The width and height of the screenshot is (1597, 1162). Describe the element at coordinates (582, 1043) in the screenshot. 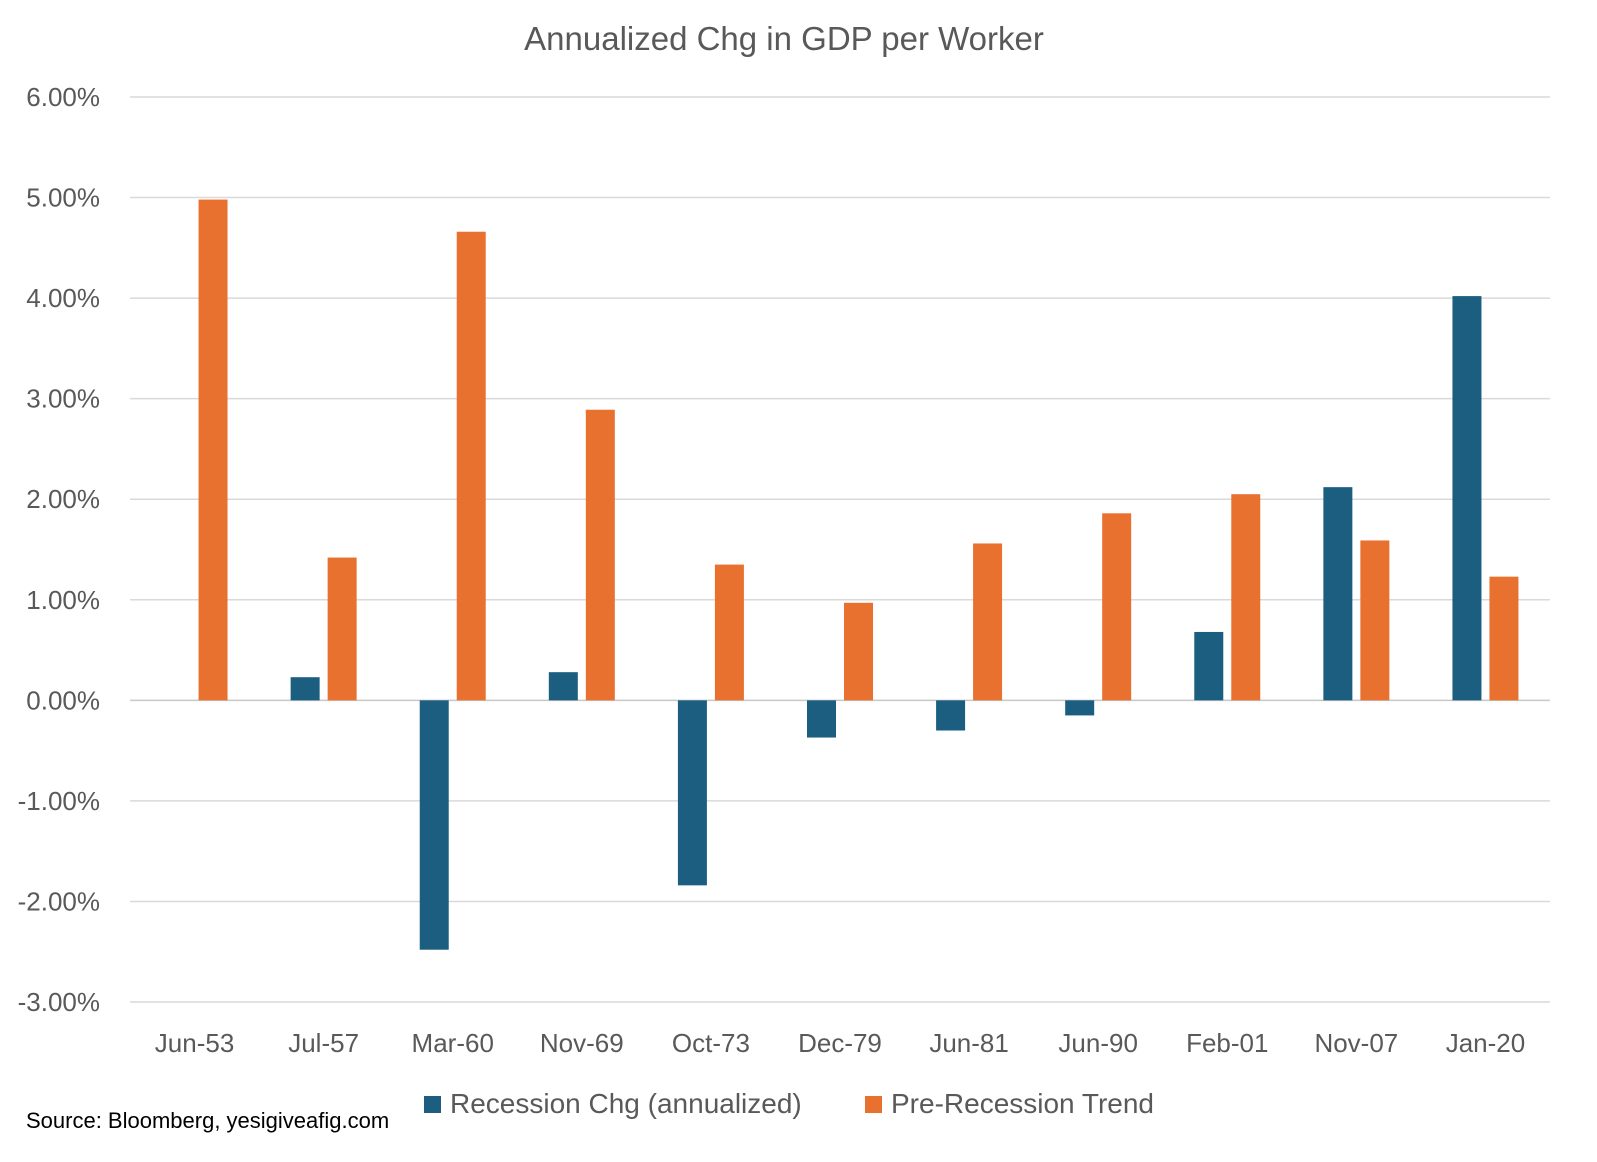

I see `x-tick-label: Nov-69` at that location.